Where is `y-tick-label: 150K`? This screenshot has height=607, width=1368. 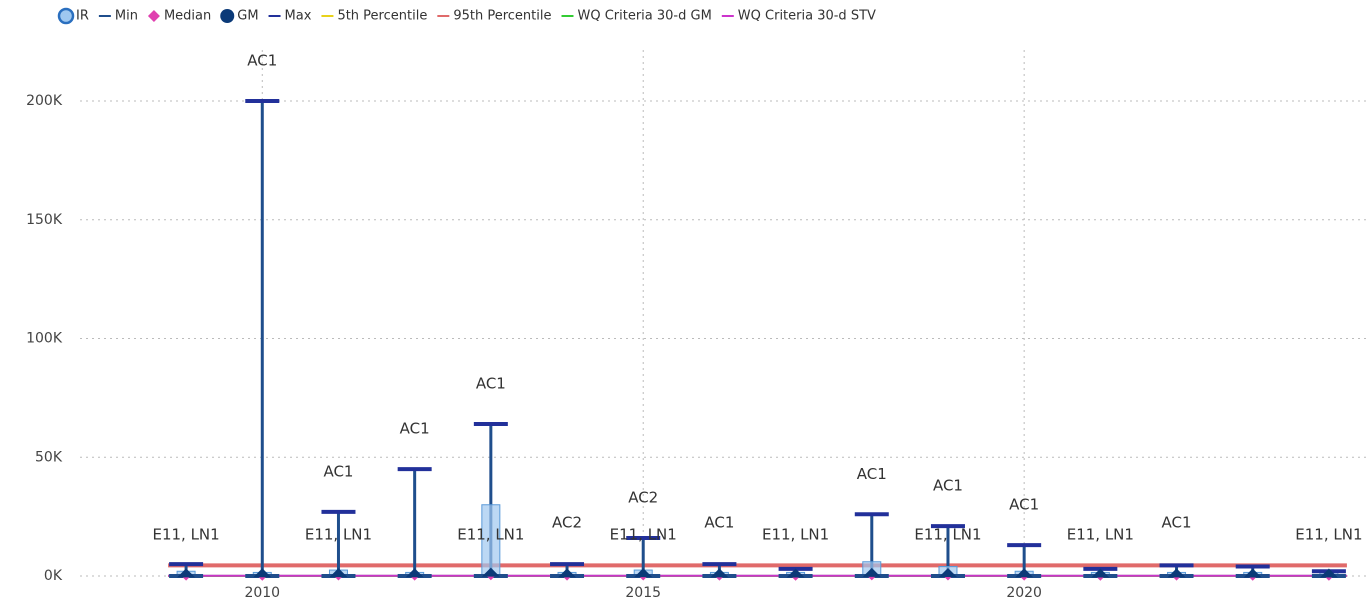
y-tick-label: 150K is located at coordinates (44, 220).